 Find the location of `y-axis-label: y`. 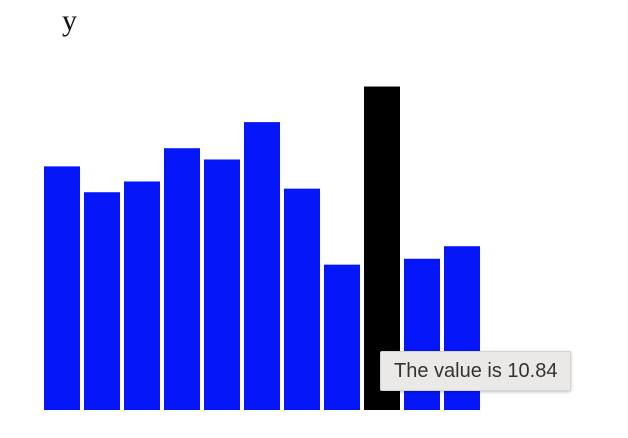

y-axis-label: y is located at coordinates (69, 20).